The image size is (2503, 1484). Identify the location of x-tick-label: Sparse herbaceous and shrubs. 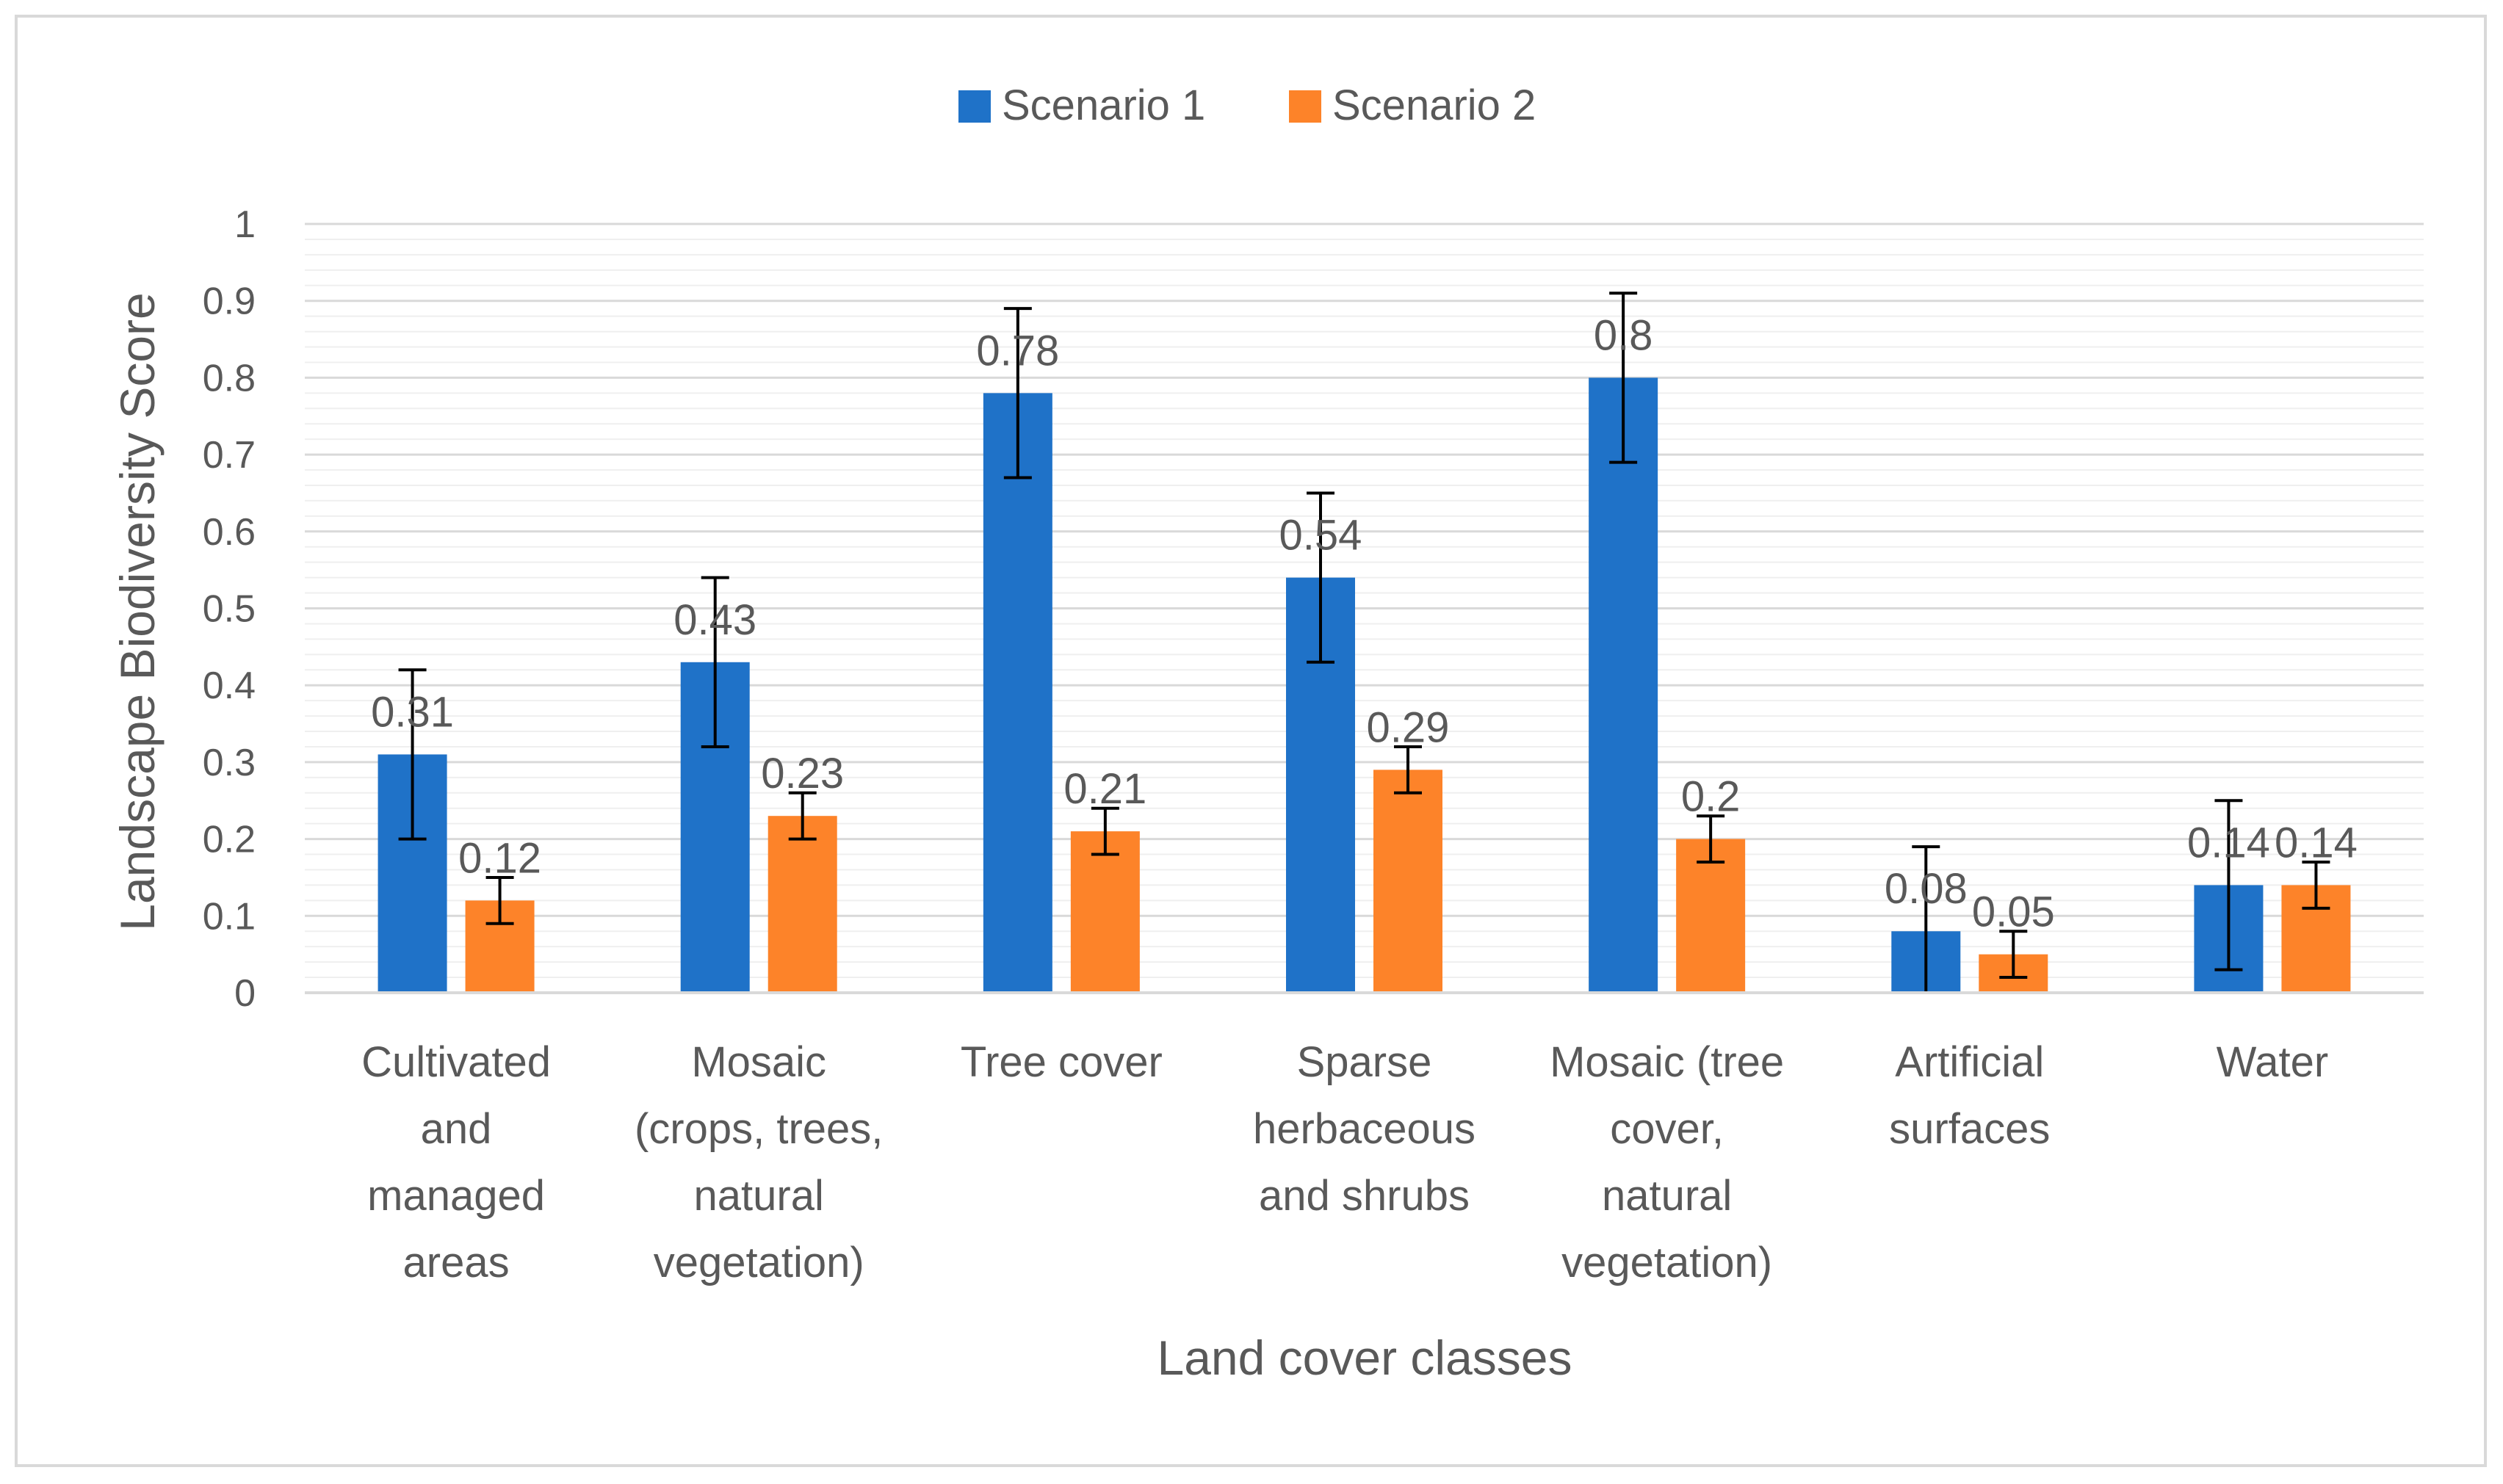
(1364, 1129).